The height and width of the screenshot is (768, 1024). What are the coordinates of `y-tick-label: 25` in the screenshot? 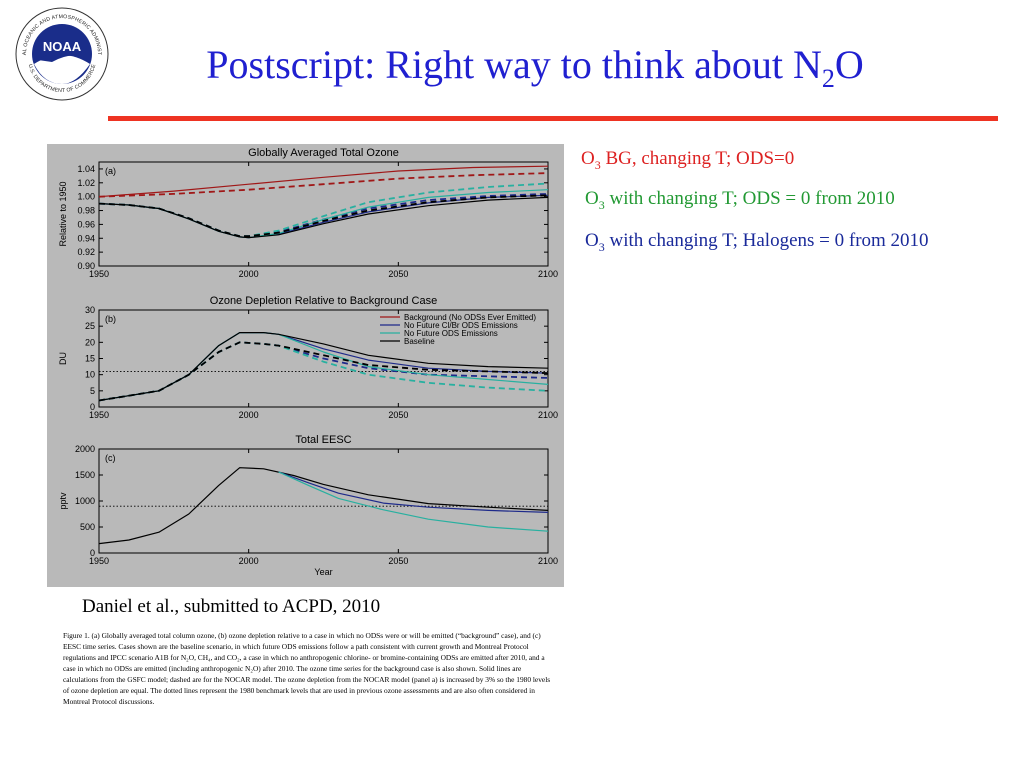 It's located at (90, 326).